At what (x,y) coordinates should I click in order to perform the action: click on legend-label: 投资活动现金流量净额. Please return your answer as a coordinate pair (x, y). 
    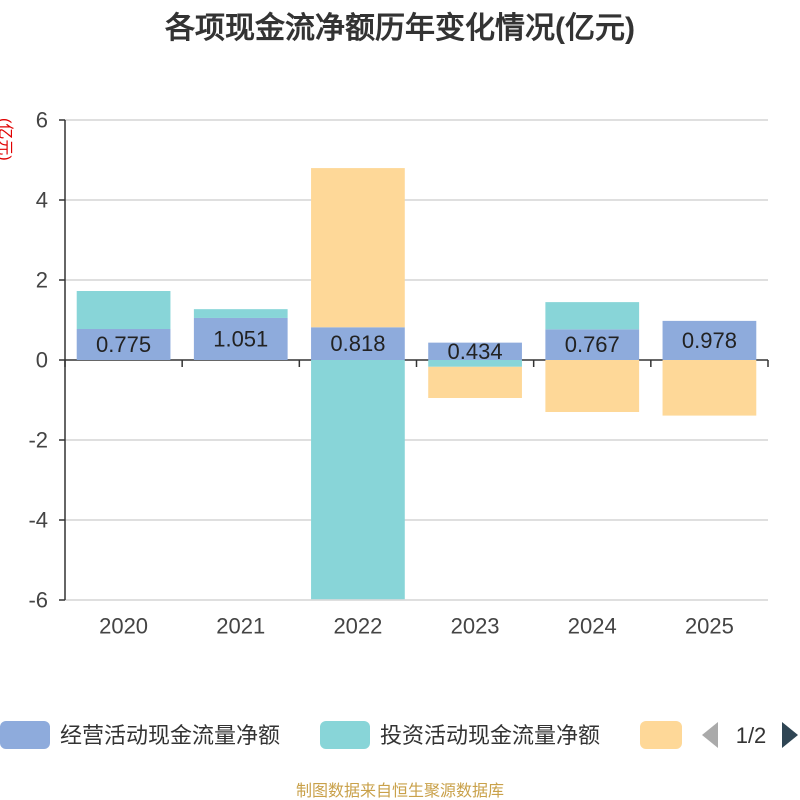
    Looking at the image, I should click on (490, 735).